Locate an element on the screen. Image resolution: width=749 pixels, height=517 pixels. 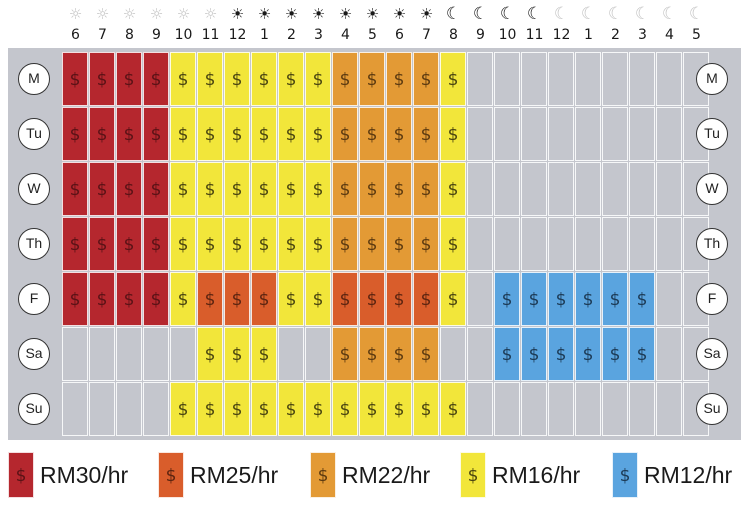
hour-column: ☾ 10 is located at coordinates (507, 24).